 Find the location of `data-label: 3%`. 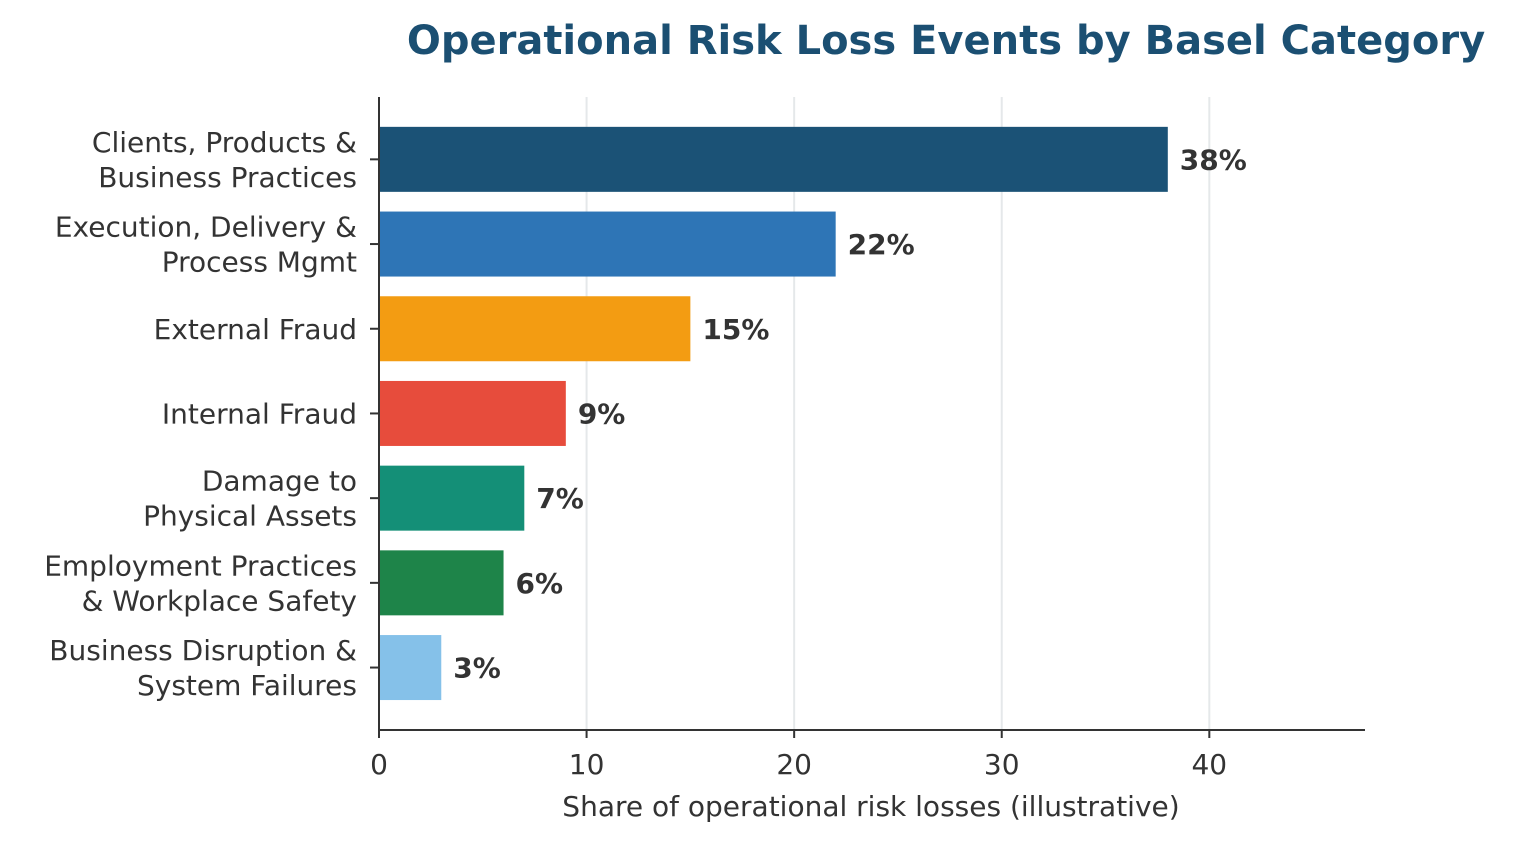

data-label: 3% is located at coordinates (477, 668).